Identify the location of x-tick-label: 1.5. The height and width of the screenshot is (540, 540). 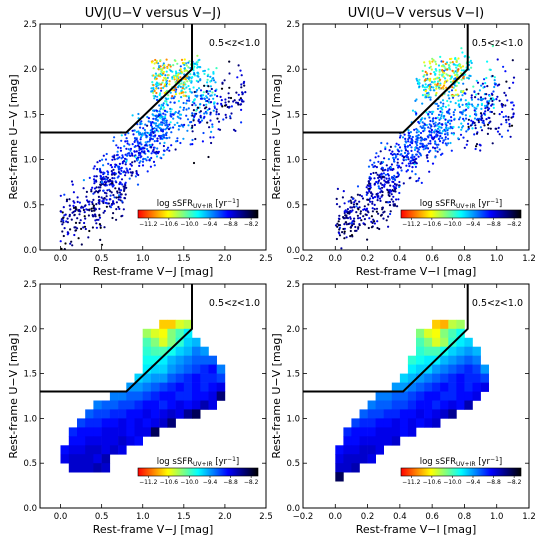
(184, 259).